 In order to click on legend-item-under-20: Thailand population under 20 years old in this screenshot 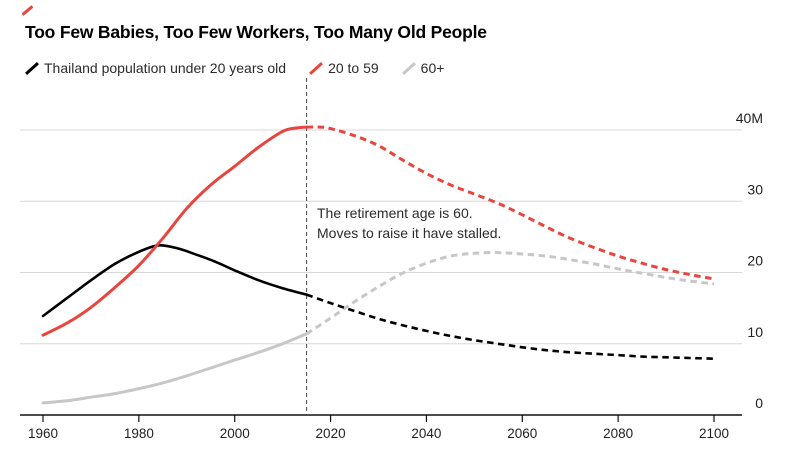, I will do `click(155, 68)`.